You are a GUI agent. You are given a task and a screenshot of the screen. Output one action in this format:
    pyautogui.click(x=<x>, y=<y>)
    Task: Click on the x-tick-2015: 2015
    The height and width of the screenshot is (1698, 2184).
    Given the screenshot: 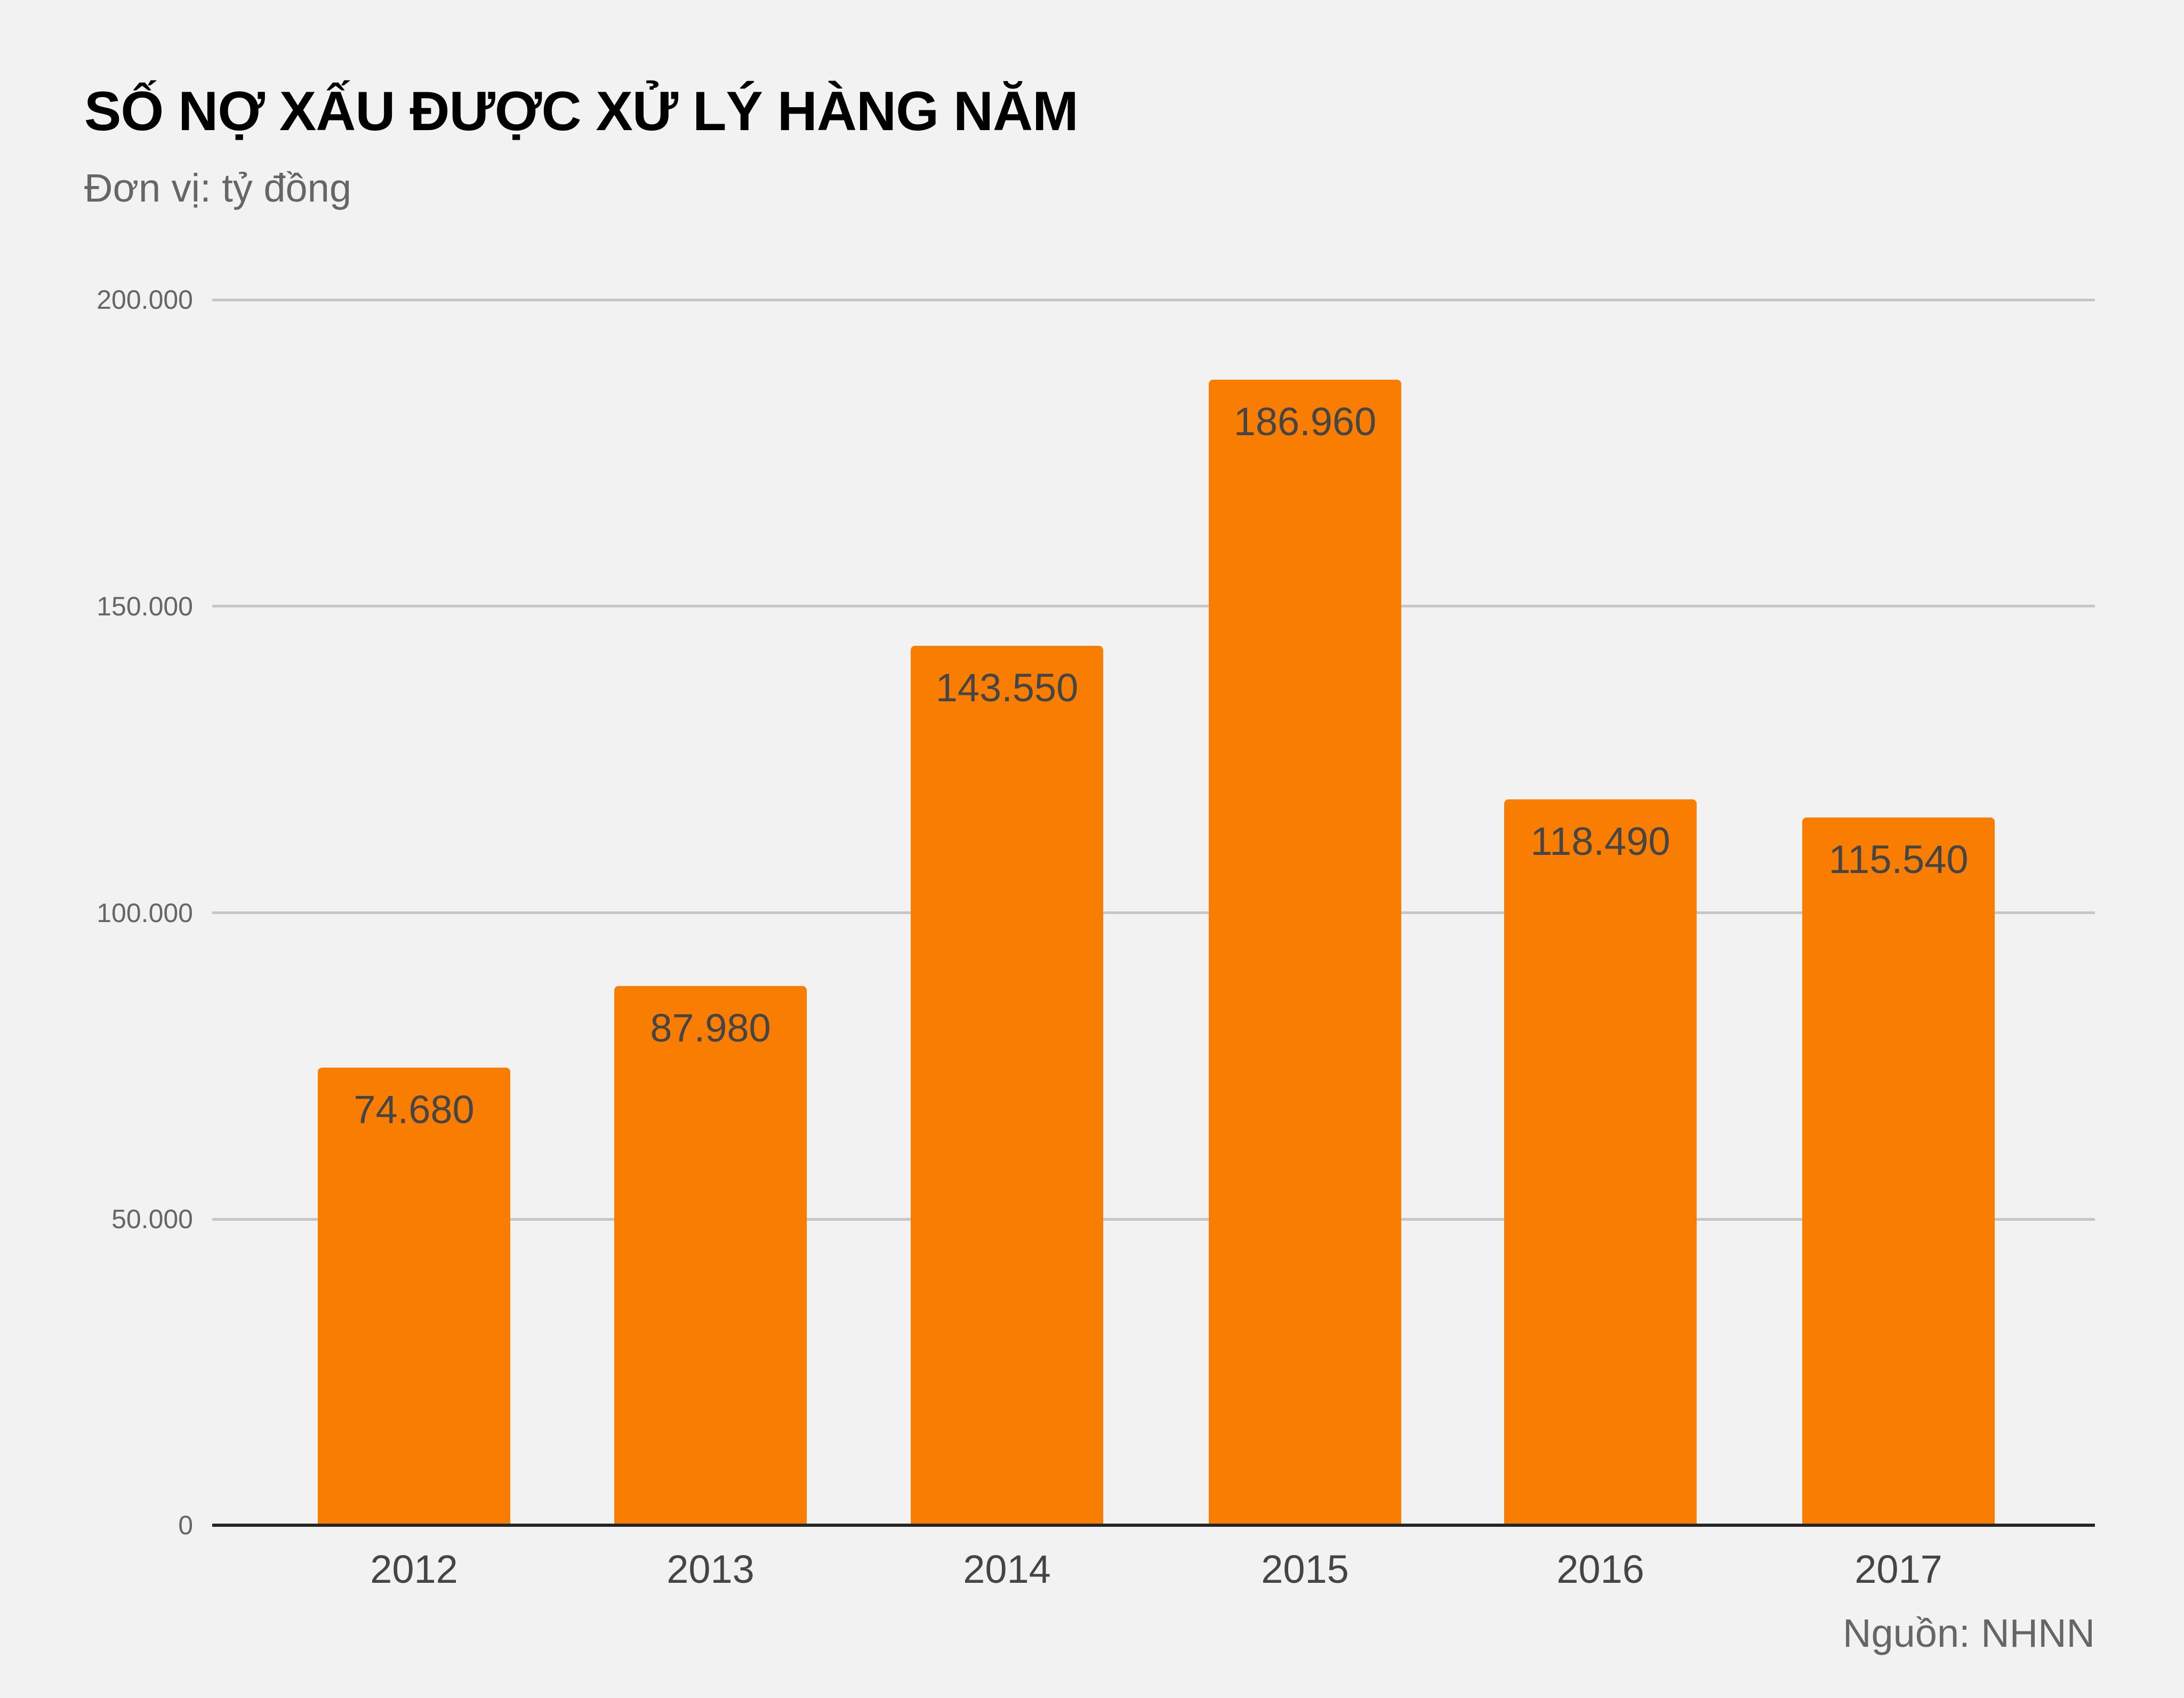 What is the action you would take?
    pyautogui.click(x=1305, y=1569)
    